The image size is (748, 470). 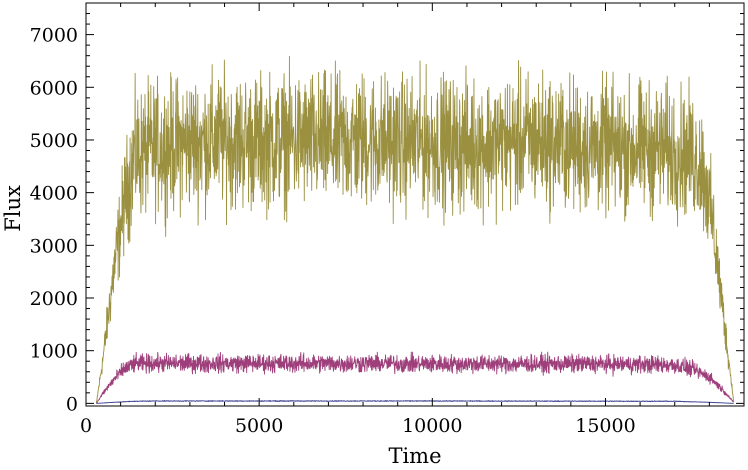 What do you see at coordinates (259, 426) in the screenshot?
I see `x-tick-label-5000: 5000` at bounding box center [259, 426].